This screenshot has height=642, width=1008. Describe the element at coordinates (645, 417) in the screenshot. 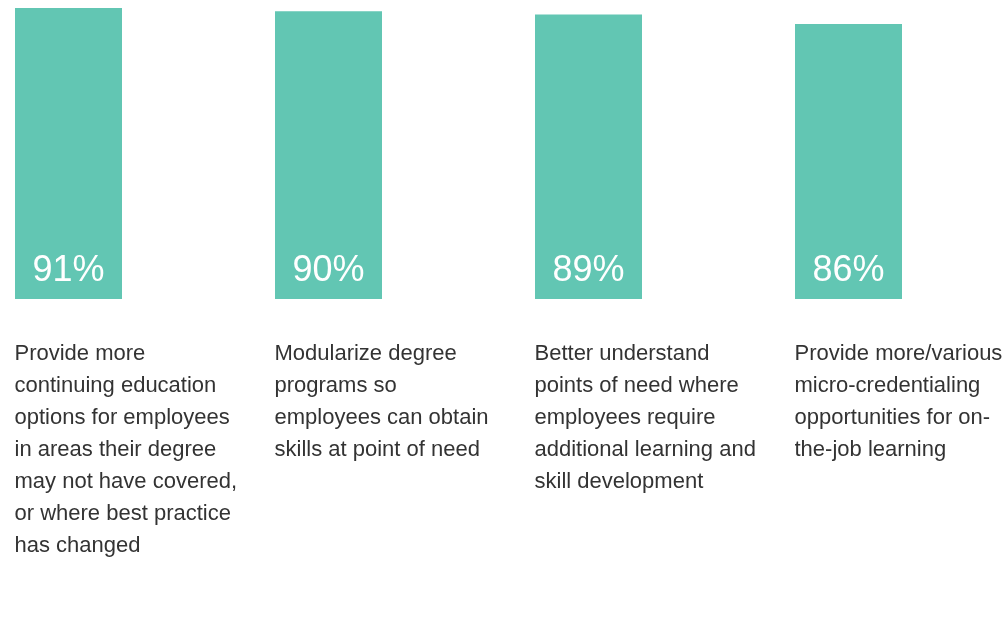

I see `x-tick-label: Better understand points of need where employees require additional learning and skill development` at that location.